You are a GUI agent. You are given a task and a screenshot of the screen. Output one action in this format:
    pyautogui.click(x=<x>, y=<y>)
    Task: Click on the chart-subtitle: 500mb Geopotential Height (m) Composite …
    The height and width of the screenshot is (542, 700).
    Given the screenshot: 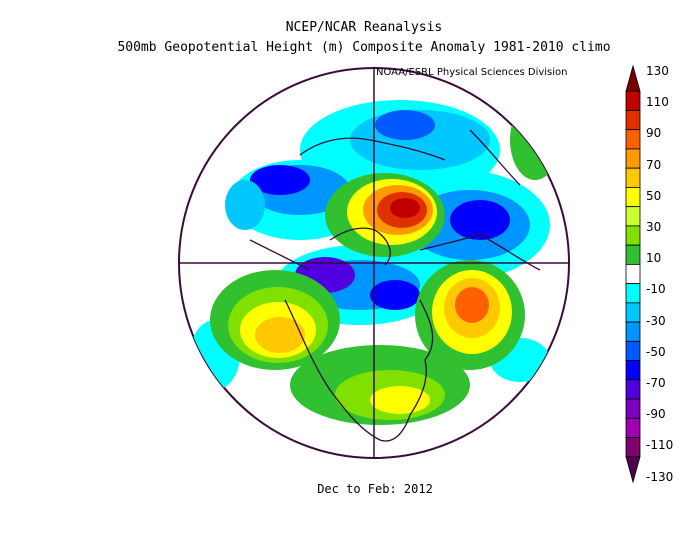 What is the action you would take?
    pyautogui.click(x=364, y=47)
    